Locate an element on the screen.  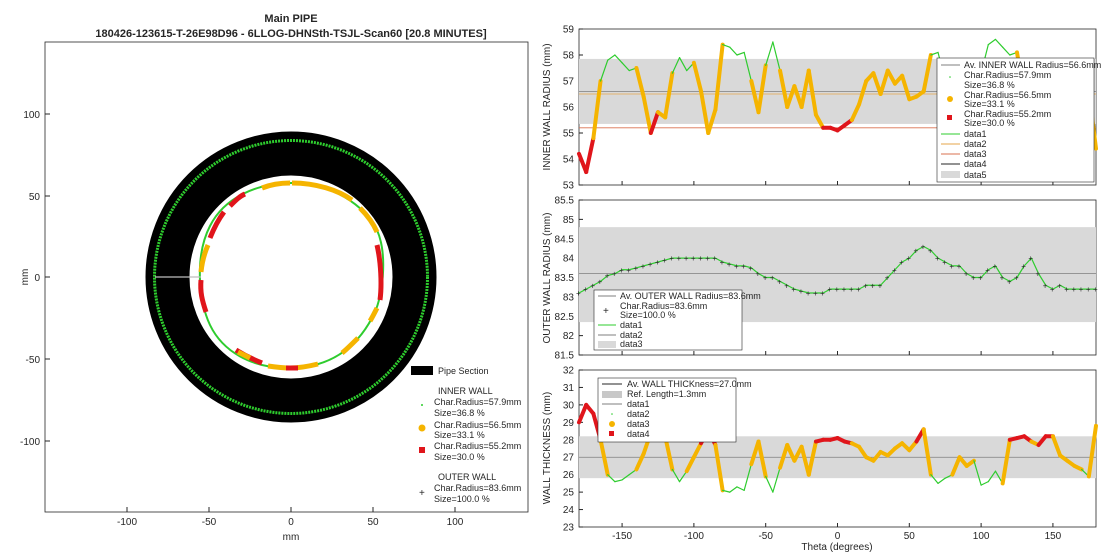
theta-xtick-label: 0 is located at coordinates (838, 536).